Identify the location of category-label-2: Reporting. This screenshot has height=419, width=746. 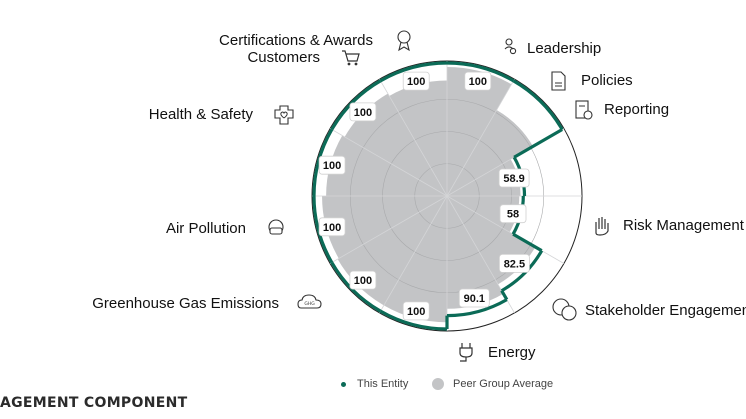
(636, 109).